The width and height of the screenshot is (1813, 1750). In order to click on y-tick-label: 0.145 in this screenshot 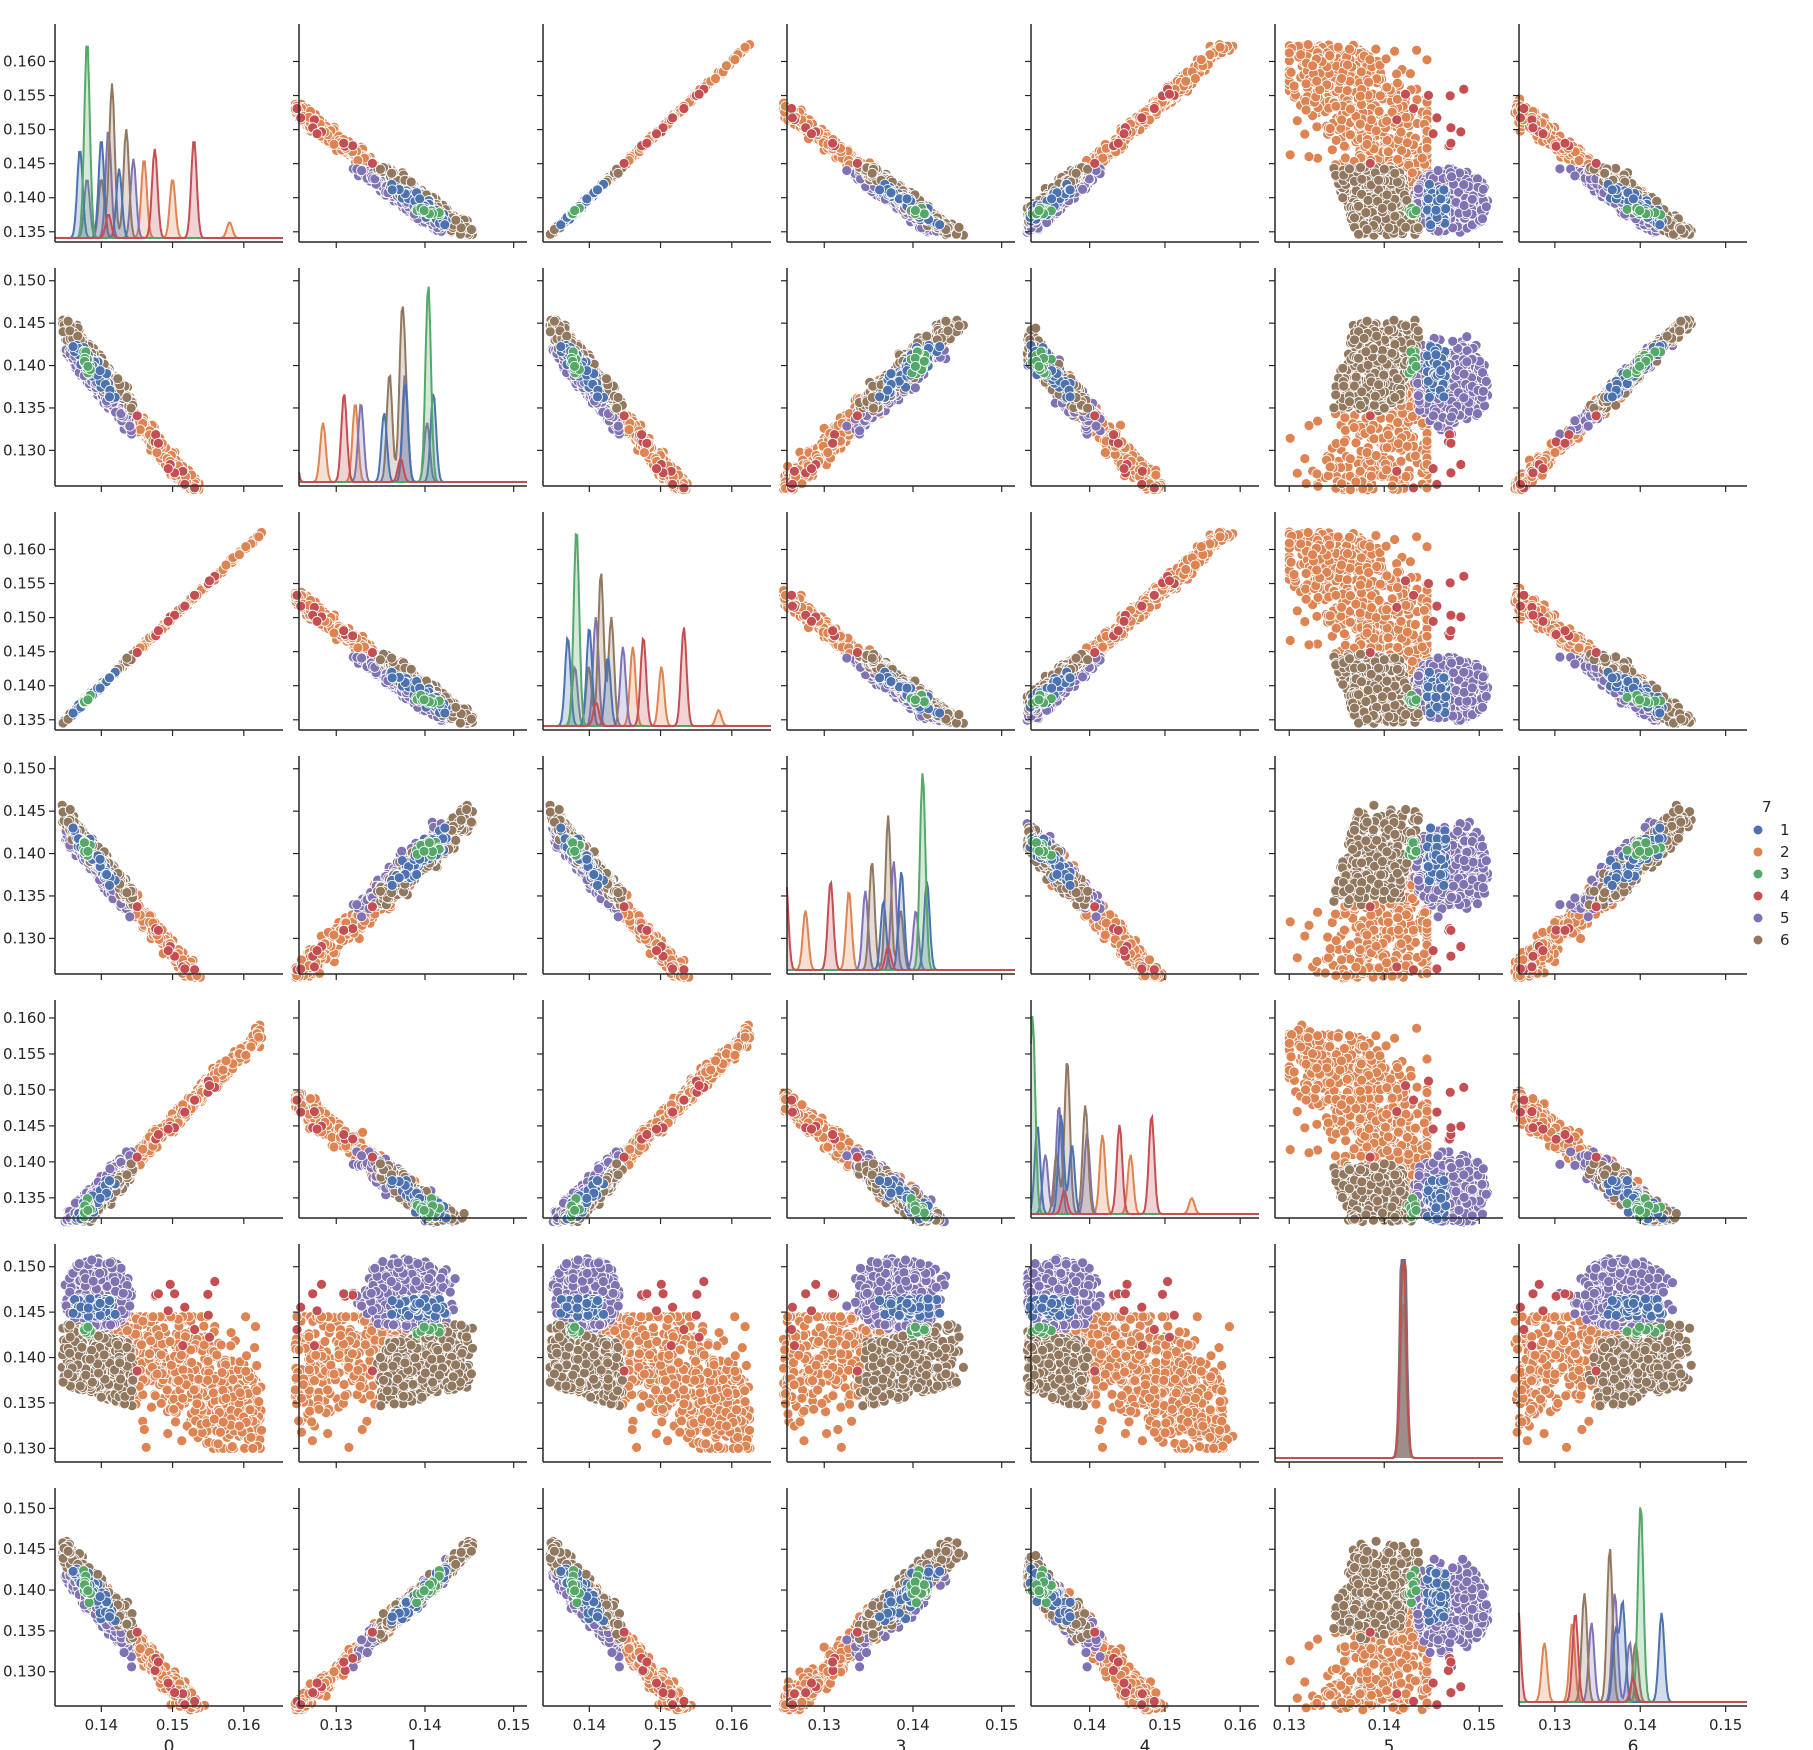, I will do `click(24, 164)`.